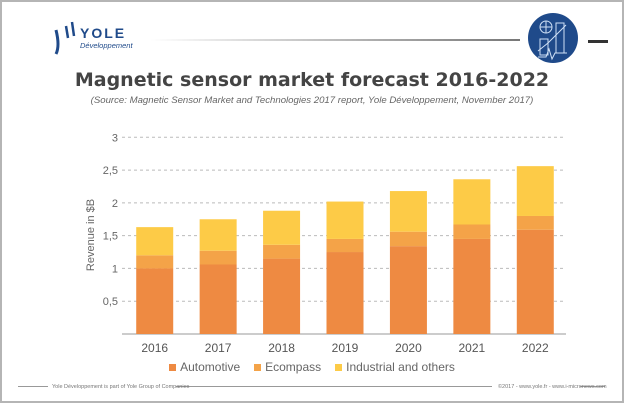 The height and width of the screenshot is (403, 624). Describe the element at coordinates (110, 171) in the screenshot. I see `y-tick-label: 2,5` at that location.